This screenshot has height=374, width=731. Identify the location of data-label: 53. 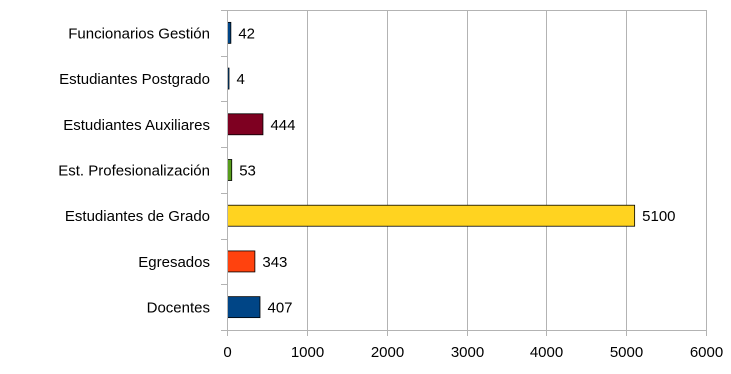
(247, 171).